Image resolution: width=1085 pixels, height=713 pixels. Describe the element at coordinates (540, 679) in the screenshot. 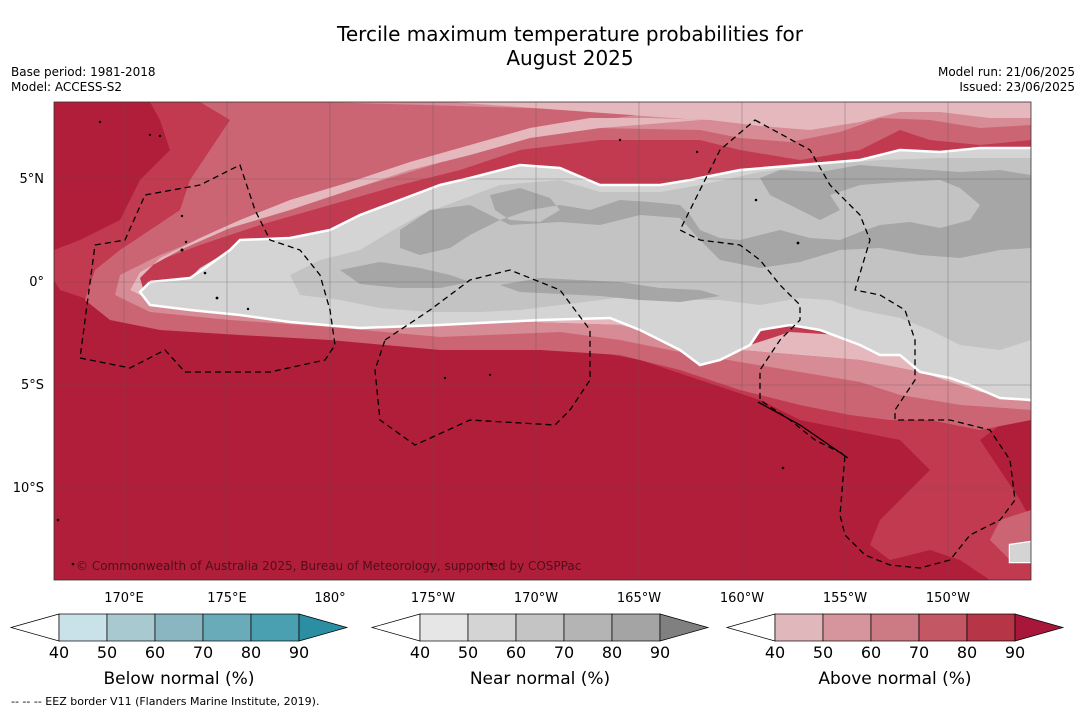

I see `colorbar-title: Near normal (%)` at that location.